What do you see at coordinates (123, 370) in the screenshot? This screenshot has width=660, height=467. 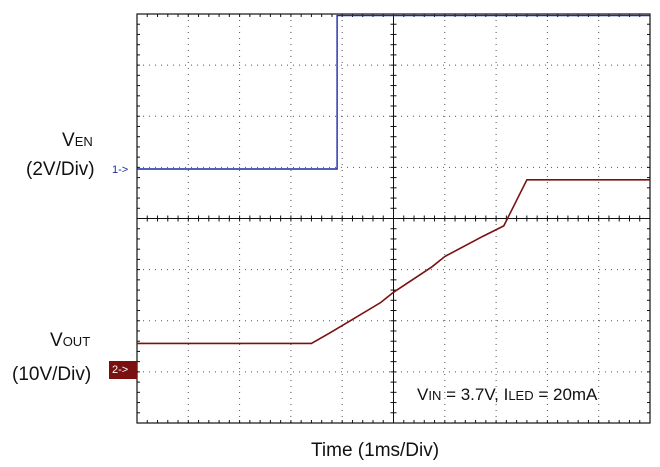 I see `channel-2-marker: 2->` at bounding box center [123, 370].